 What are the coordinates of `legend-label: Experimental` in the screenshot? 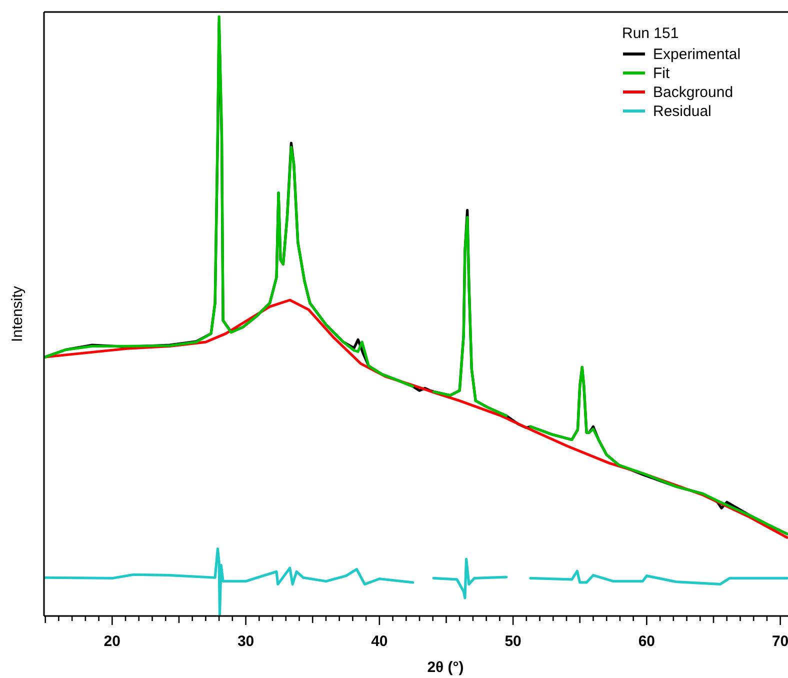 It's located at (697, 54).